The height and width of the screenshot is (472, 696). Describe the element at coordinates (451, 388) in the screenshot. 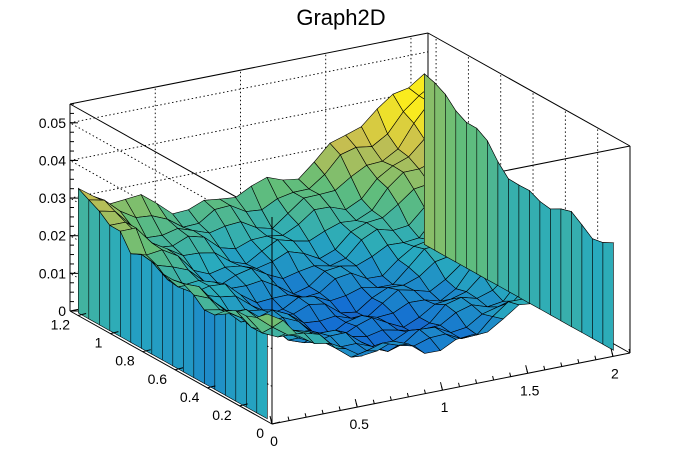

I see `front-bottom-edge` at that location.